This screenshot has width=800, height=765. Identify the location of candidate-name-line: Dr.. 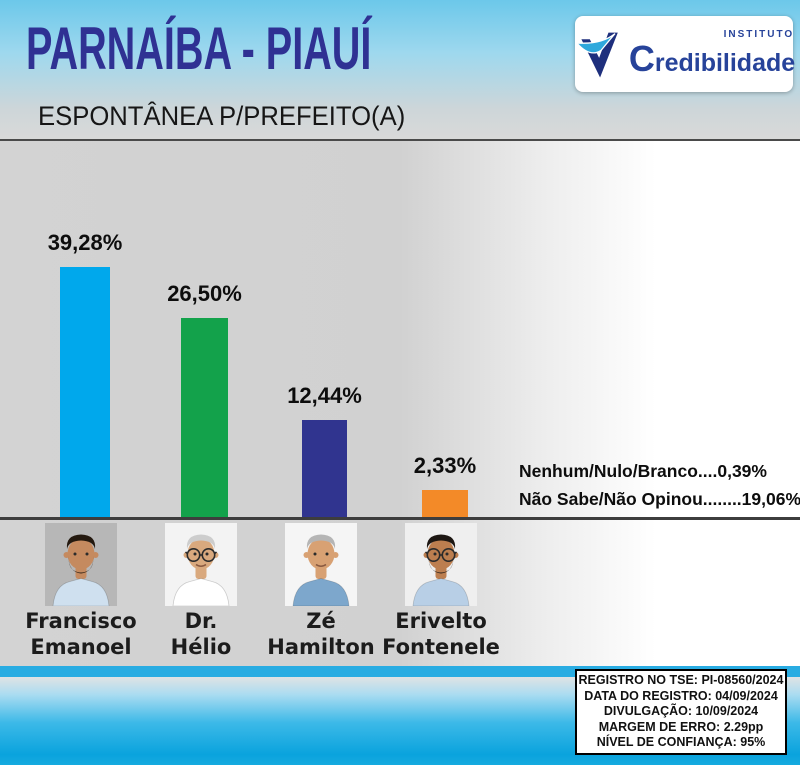
(201, 621).